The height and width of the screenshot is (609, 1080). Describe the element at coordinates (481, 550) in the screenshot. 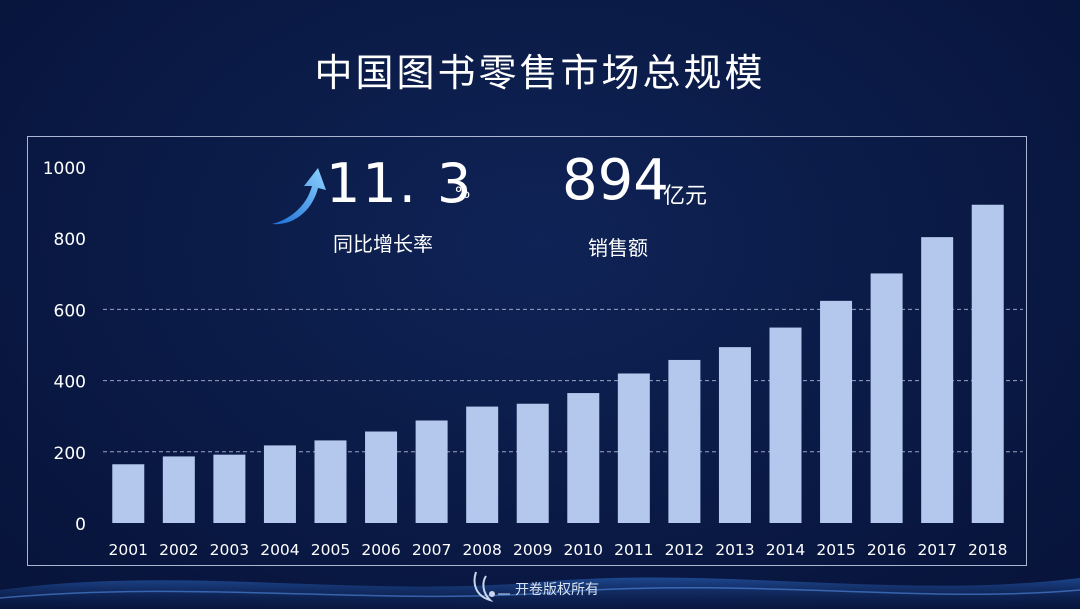

I see `x-tick-label: 2008` at that location.